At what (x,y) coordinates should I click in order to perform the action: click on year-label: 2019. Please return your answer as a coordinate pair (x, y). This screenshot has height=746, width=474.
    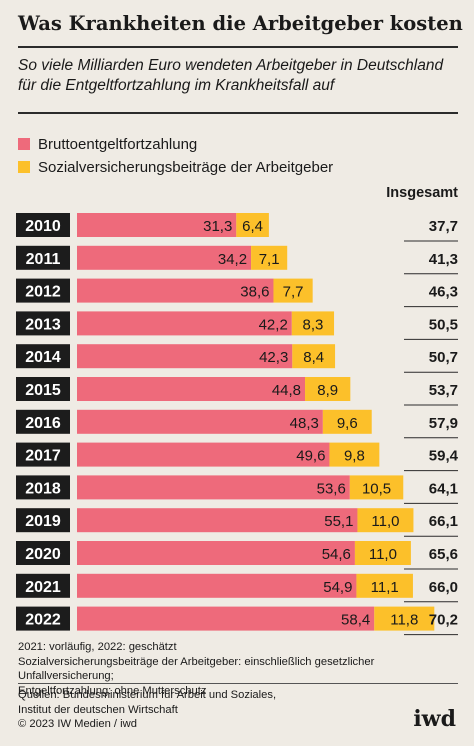
    Looking at the image, I should click on (43, 521).